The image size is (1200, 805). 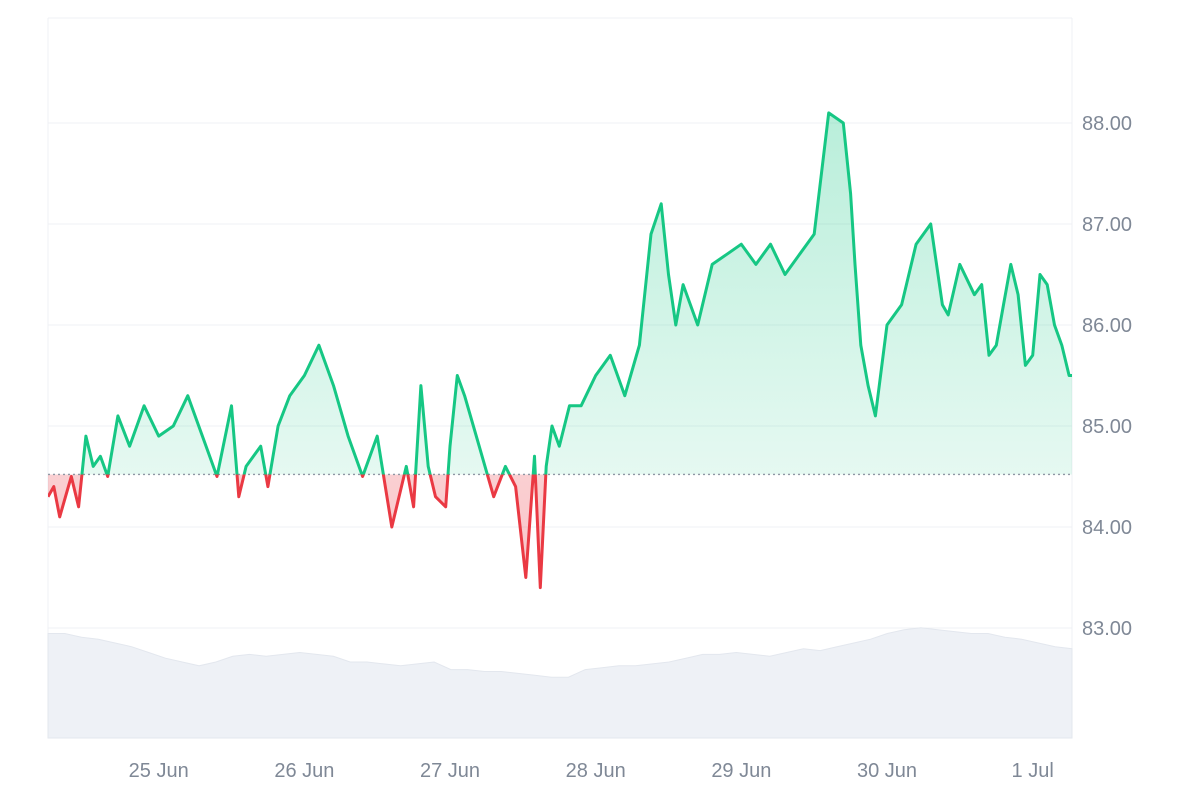 What do you see at coordinates (1107, 225) in the screenshot?
I see `y-tick-label: 87.00` at bounding box center [1107, 225].